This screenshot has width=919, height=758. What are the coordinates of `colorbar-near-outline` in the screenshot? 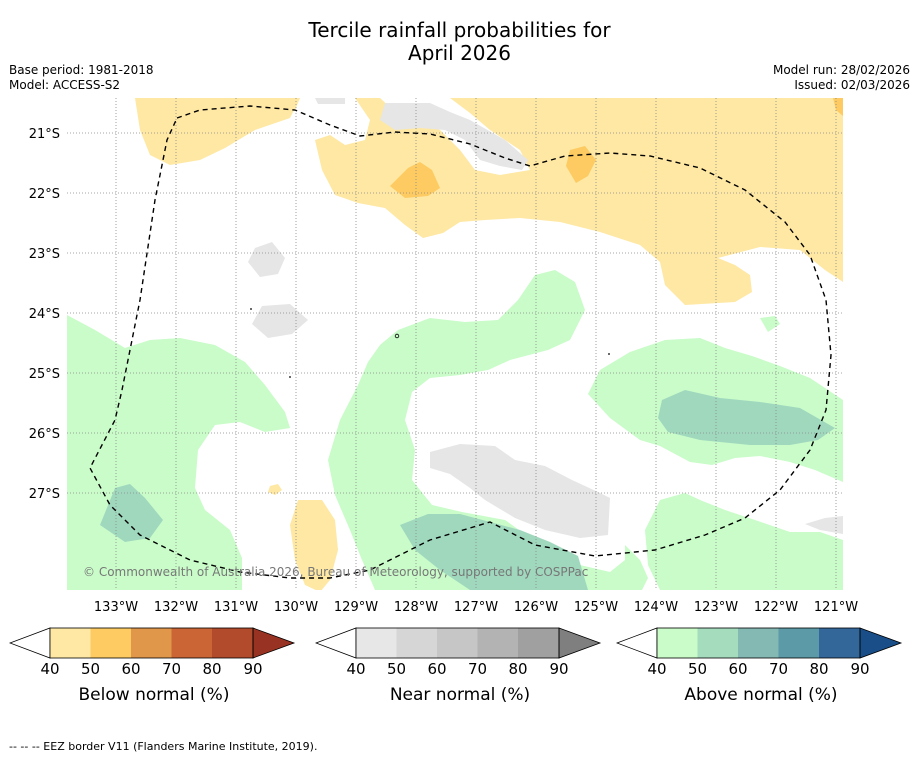 It's located at (457, 643).